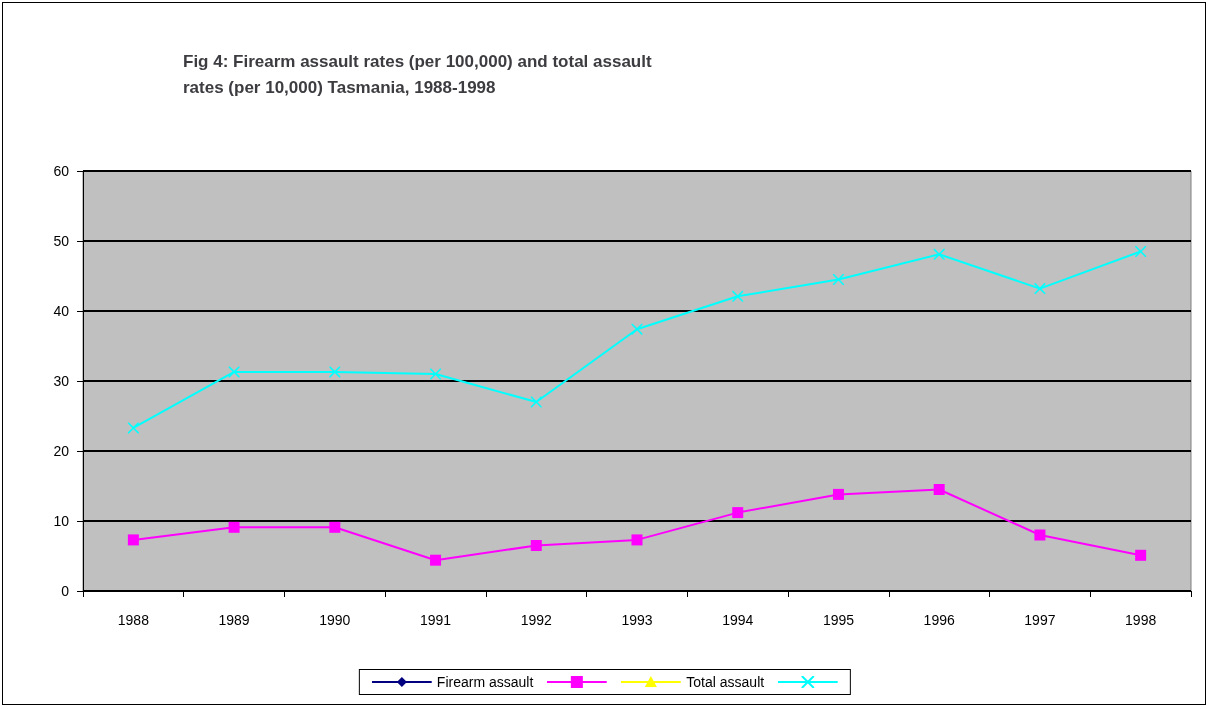 The width and height of the screenshot is (1210, 709). Describe the element at coordinates (485, 682) in the screenshot. I see `legend-label: Firearm assault` at that location.